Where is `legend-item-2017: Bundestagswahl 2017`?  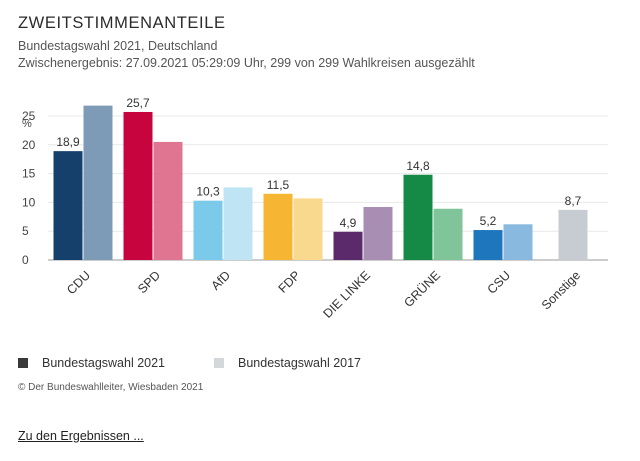 legend-item-2017: Bundestagswahl 2017 is located at coordinates (287, 363).